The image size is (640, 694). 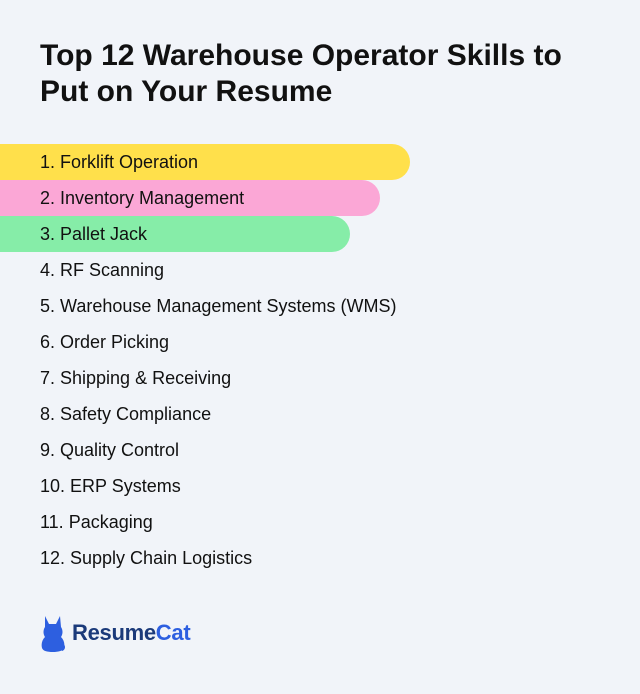 I want to click on skill-label: 11. Packaging, so click(x=96, y=521).